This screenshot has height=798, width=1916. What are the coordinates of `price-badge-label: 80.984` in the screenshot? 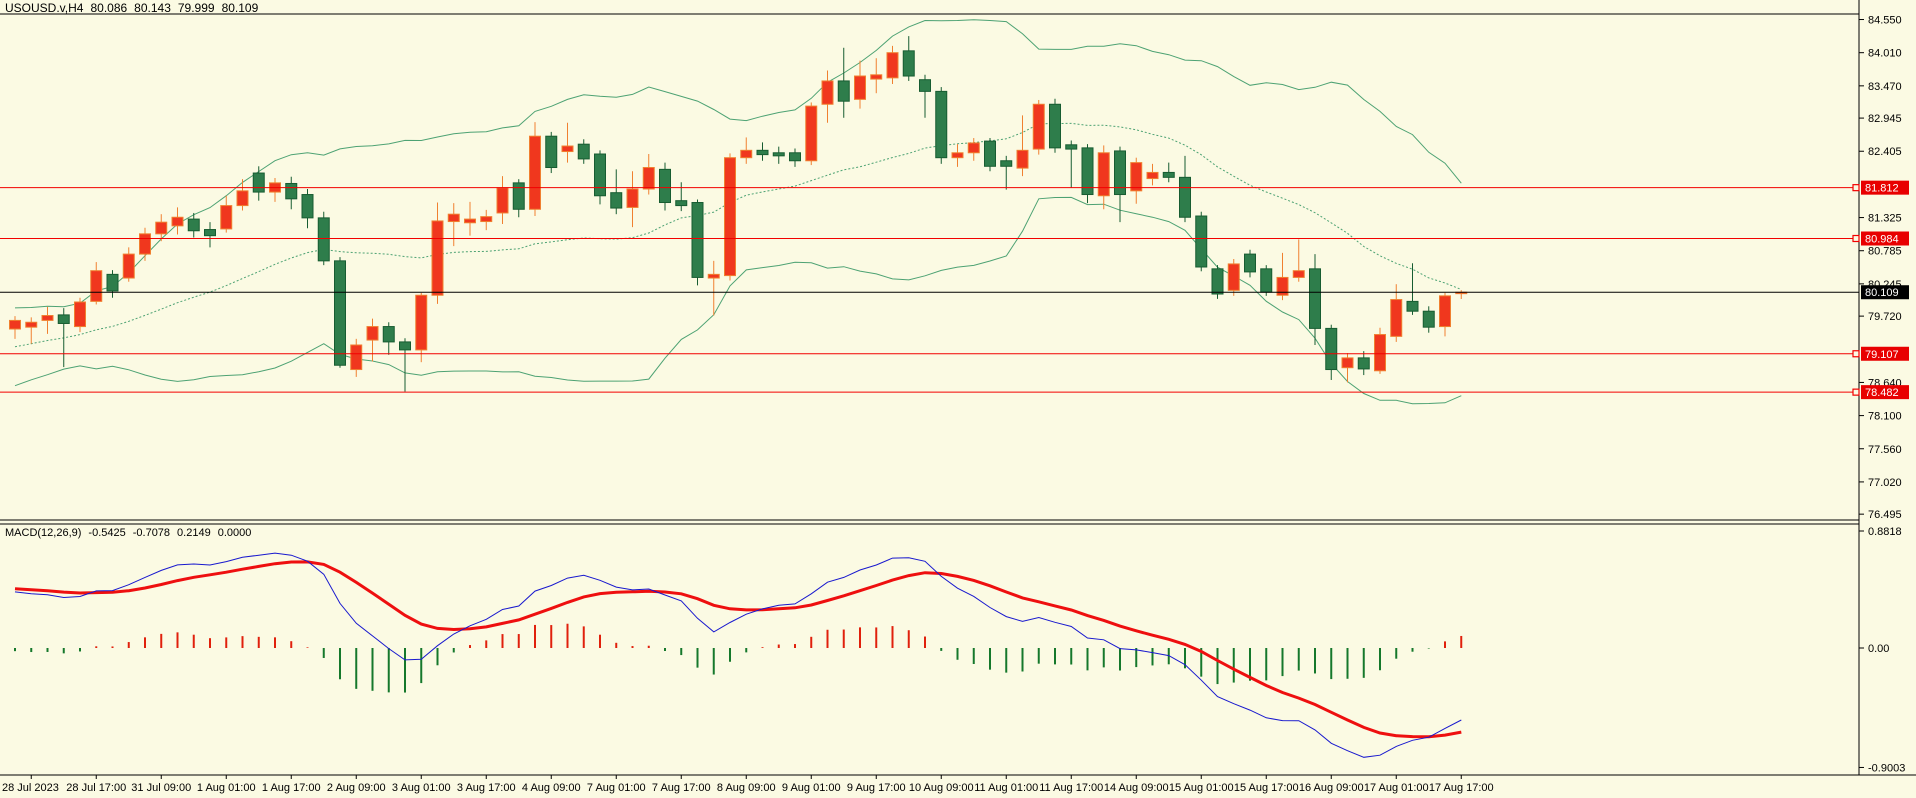 It's located at (1882, 240).